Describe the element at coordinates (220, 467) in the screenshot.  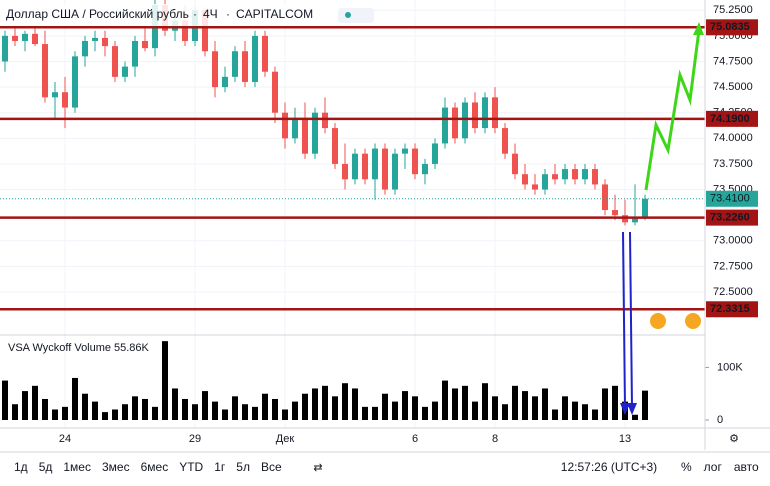
I see `range-button: 1г` at that location.